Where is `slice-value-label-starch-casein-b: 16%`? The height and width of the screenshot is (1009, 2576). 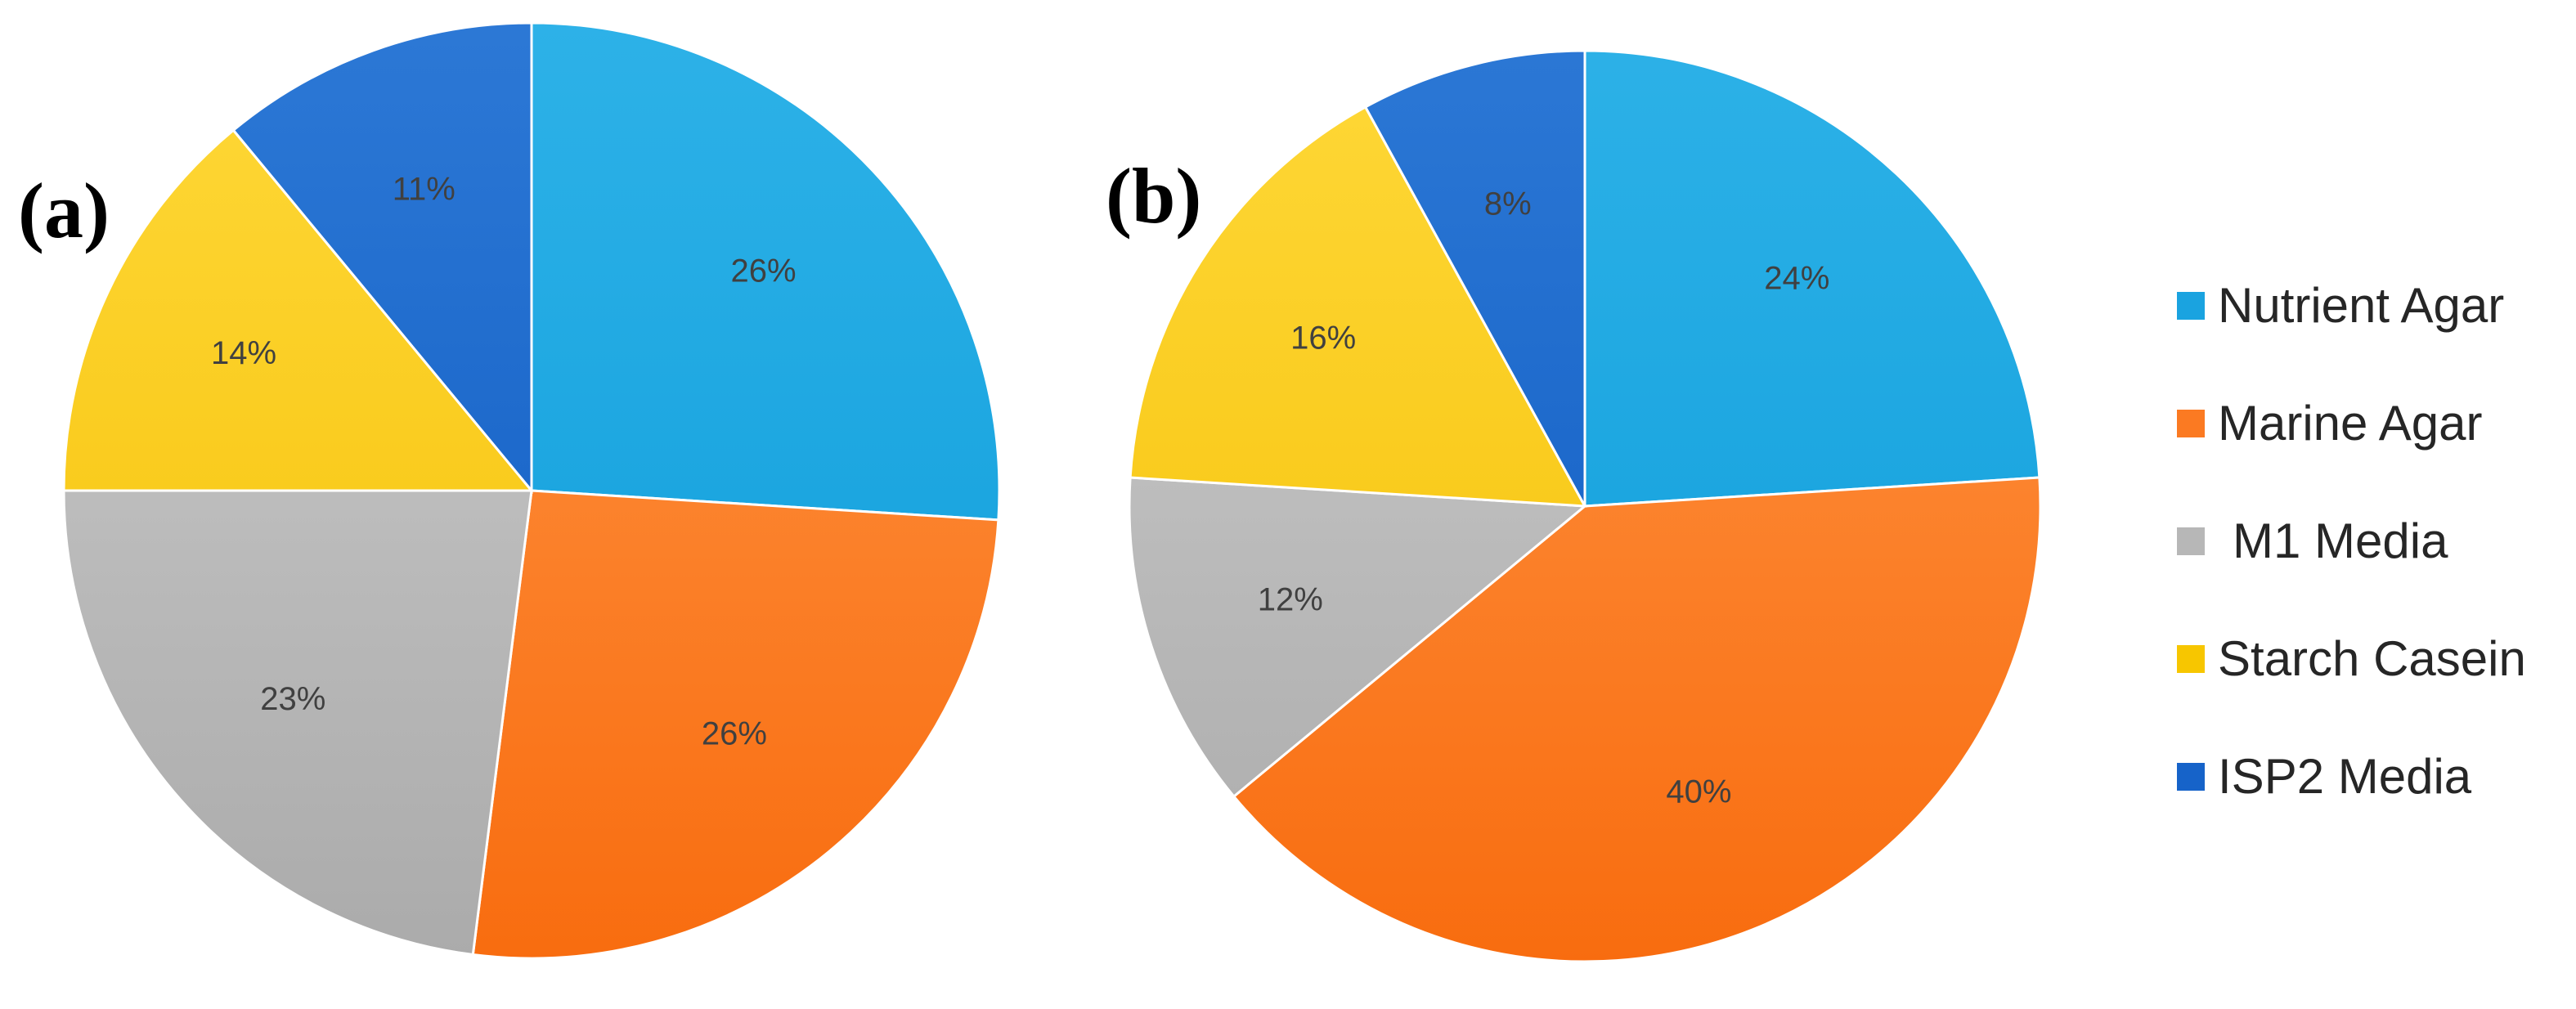 slice-value-label-starch-casein-b: 16% is located at coordinates (1323, 339).